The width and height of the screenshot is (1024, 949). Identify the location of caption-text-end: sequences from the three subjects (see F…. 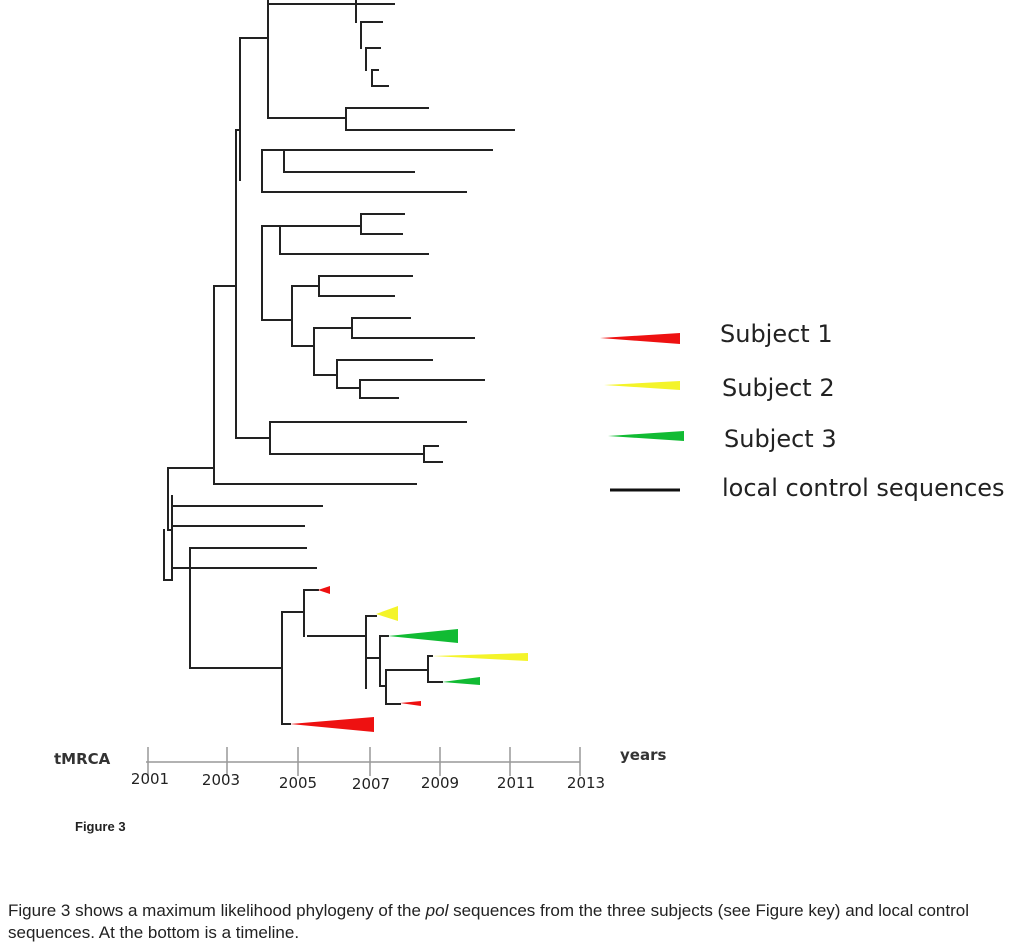
(488, 921).